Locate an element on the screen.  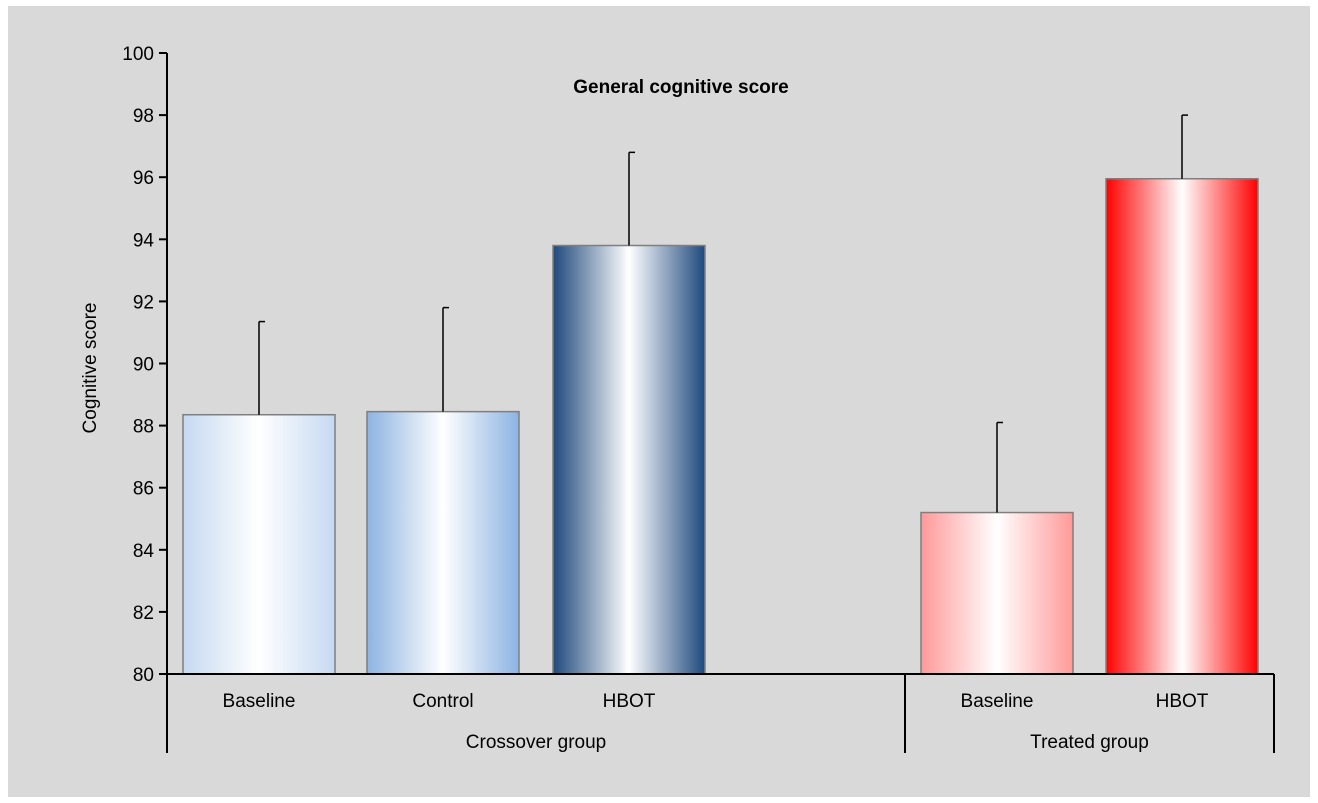
y-axis-title: Cognitive score is located at coordinates (90, 368).